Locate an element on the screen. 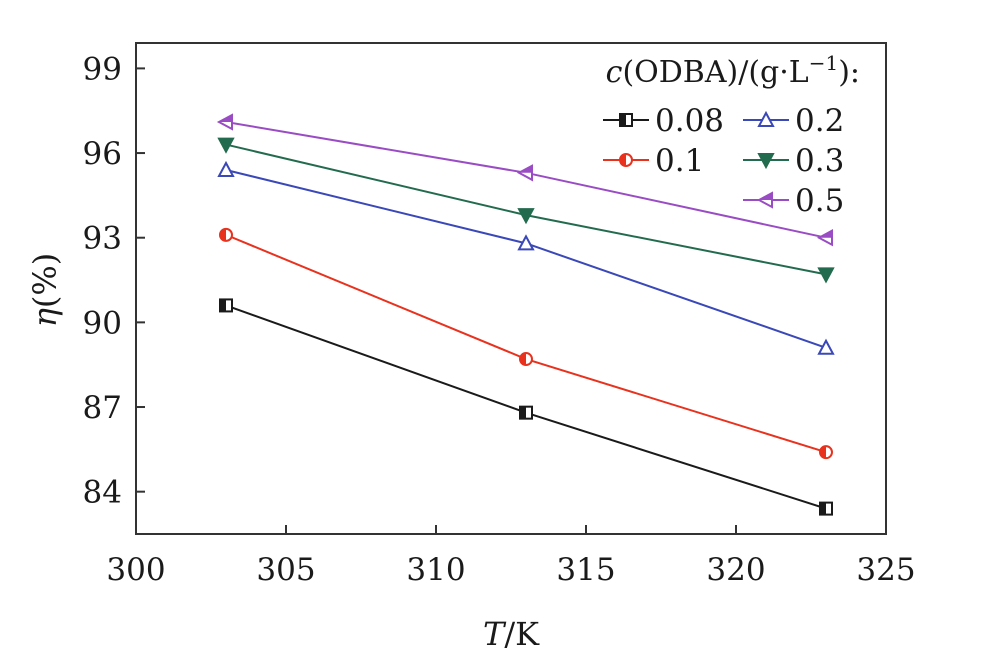  legend-title: c(ODBA)/(g·L−1): is located at coordinates (733, 70).